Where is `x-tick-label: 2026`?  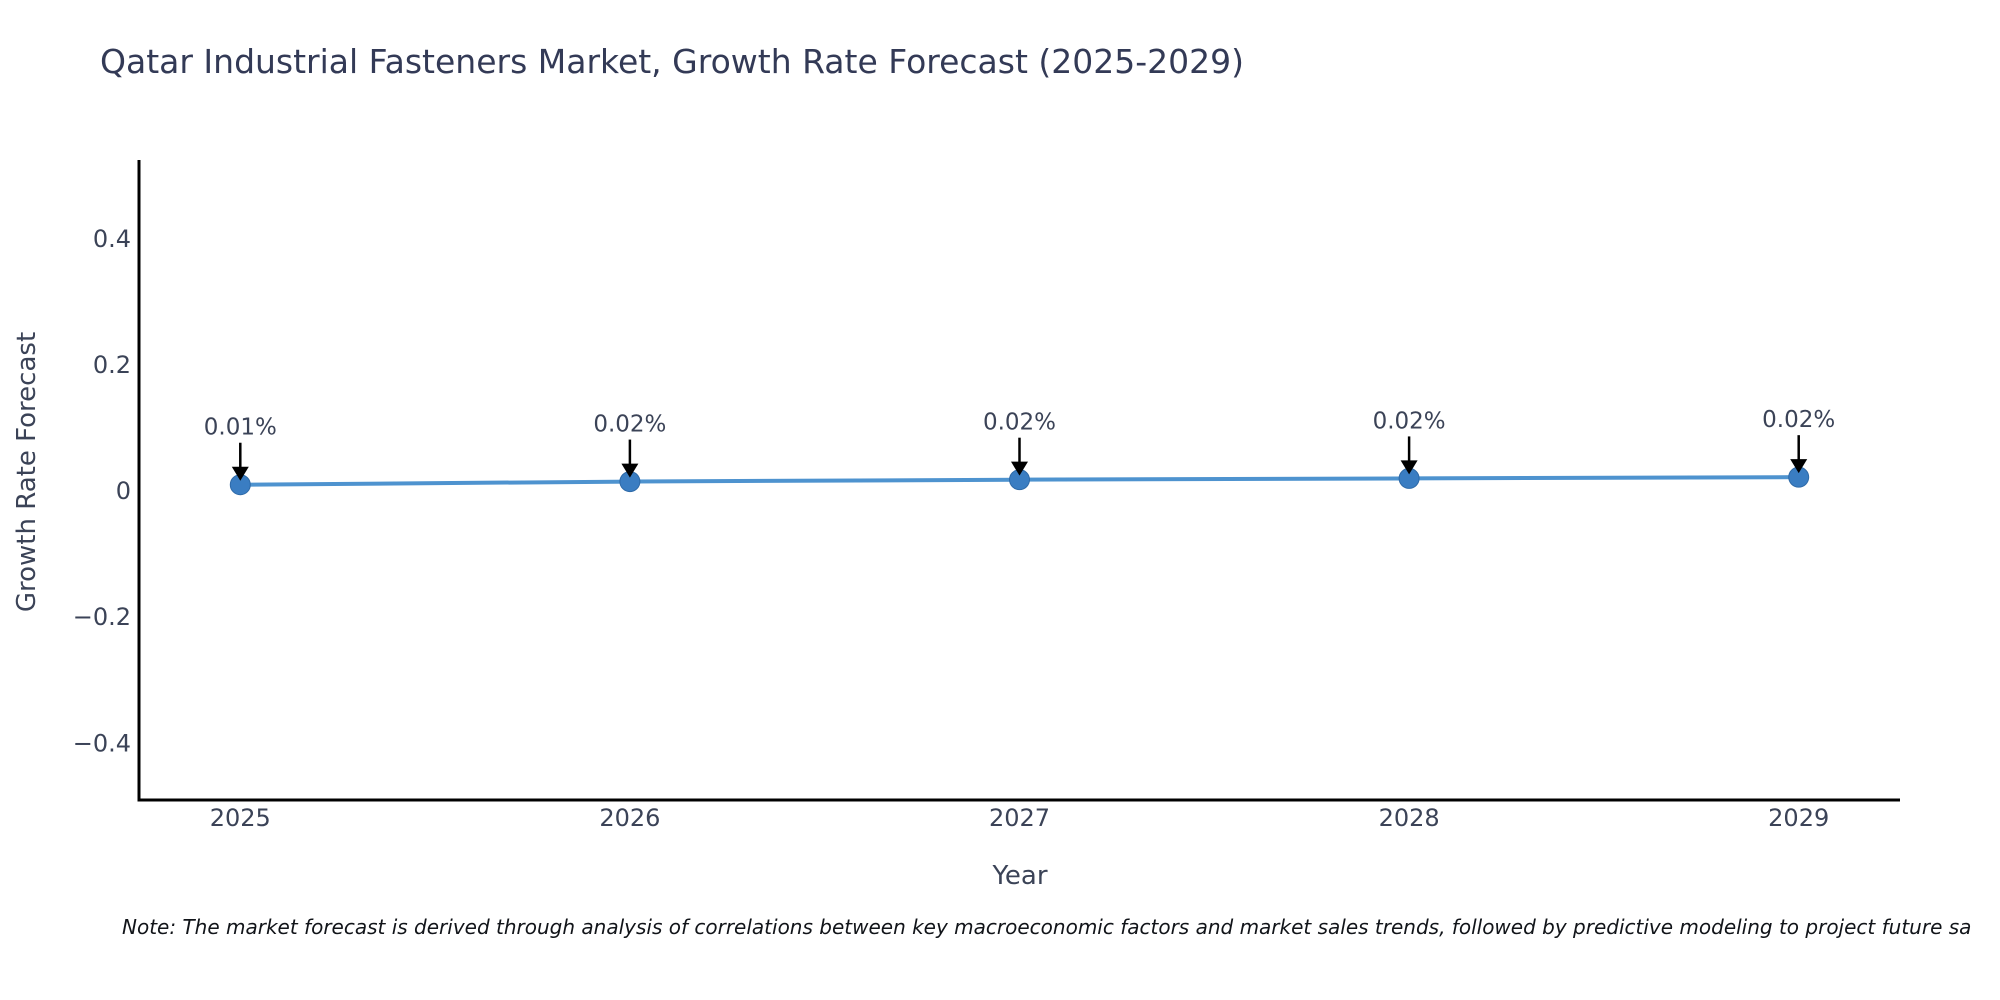 x-tick-label: 2026 is located at coordinates (629, 818).